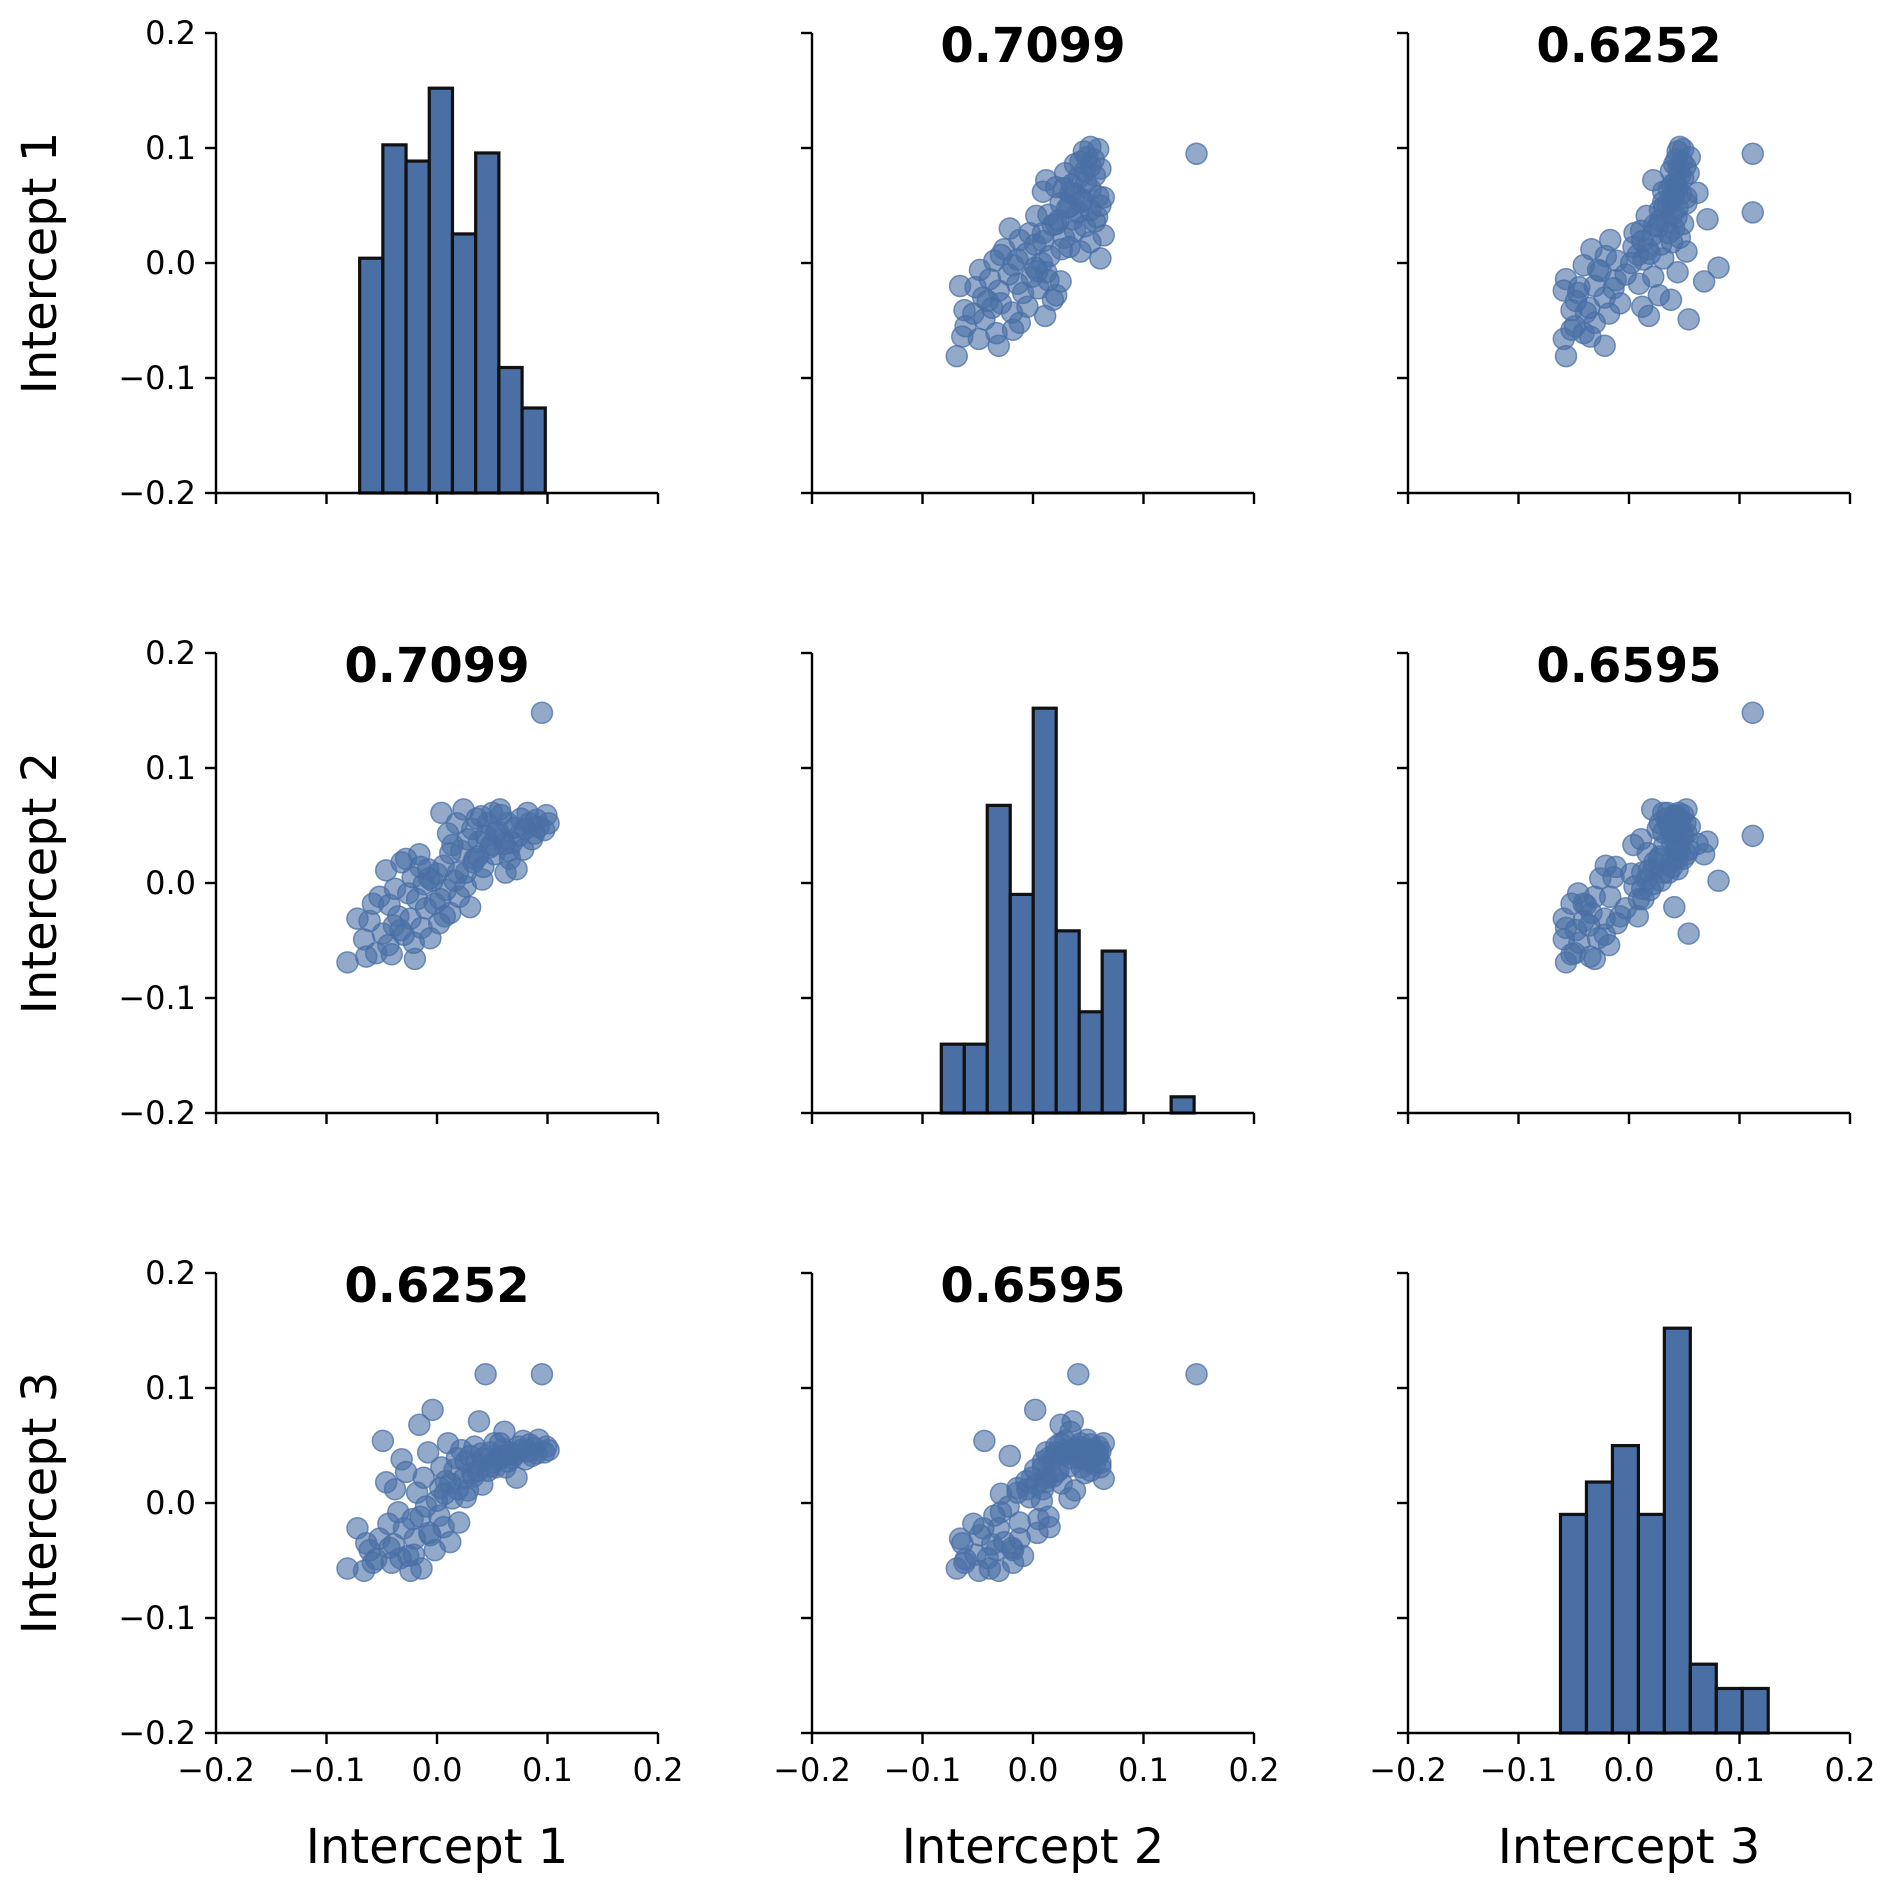  Describe the element at coordinates (40, 1503) in the screenshot. I see `y-axis-title: Intercept 3` at that location.